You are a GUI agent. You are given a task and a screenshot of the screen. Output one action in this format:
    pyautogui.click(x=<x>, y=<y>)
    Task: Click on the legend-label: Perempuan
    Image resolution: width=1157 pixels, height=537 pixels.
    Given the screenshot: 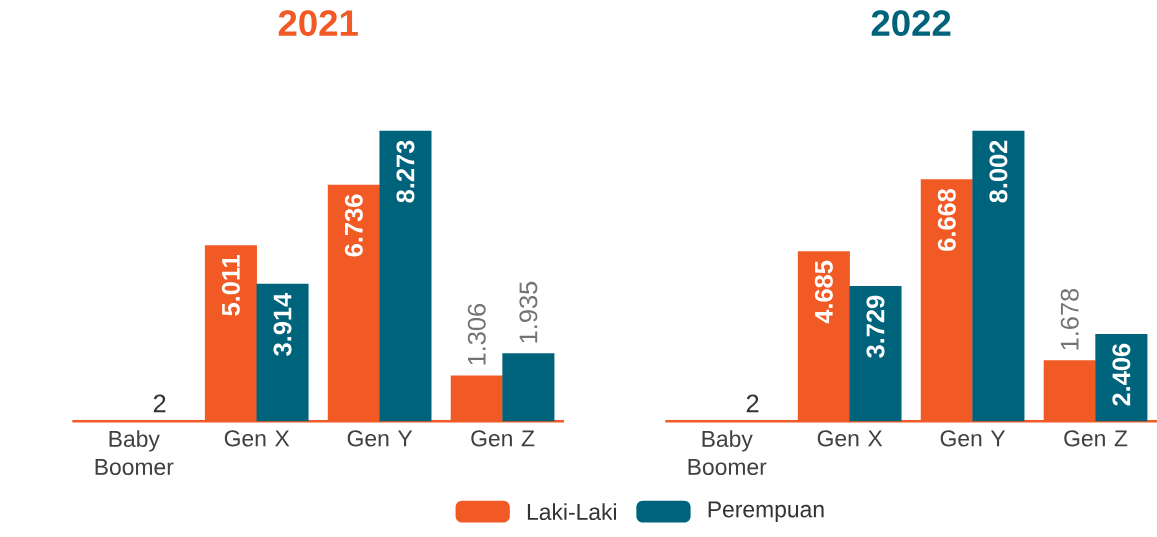 What is the action you would take?
    pyautogui.click(x=766, y=511)
    